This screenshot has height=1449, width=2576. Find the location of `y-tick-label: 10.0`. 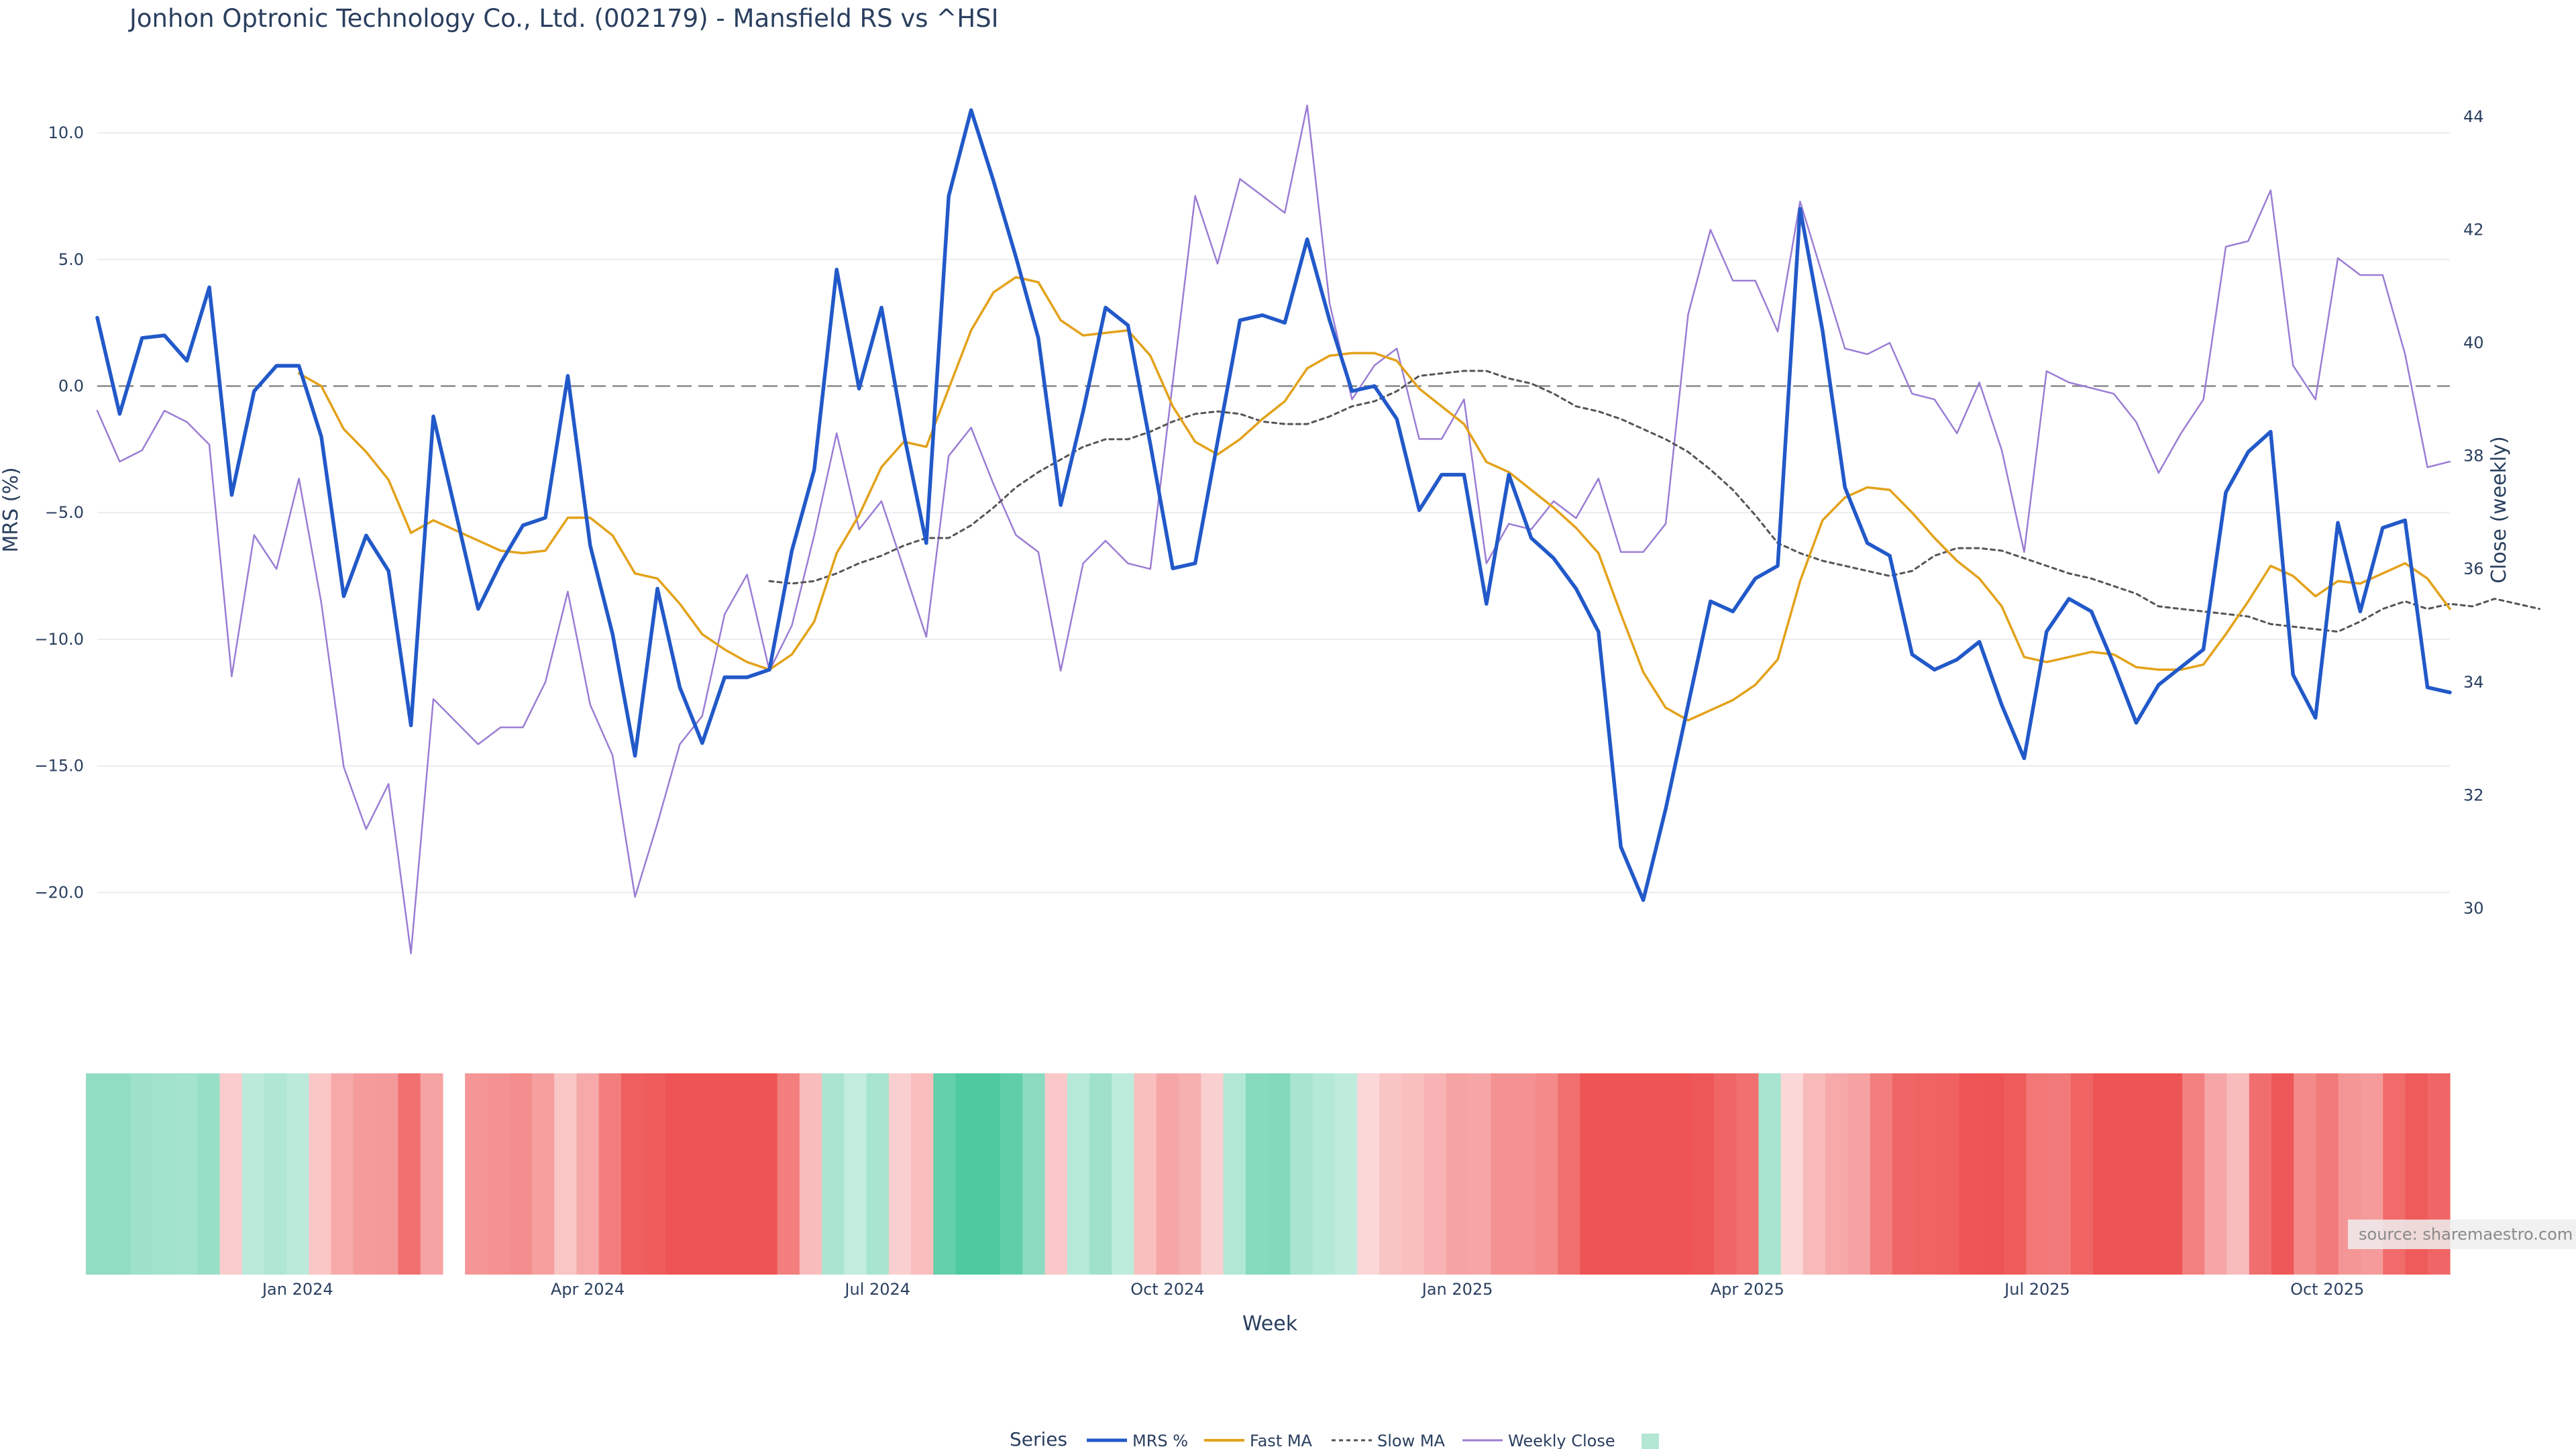

y-tick-label: 10.0 is located at coordinates (66, 132).